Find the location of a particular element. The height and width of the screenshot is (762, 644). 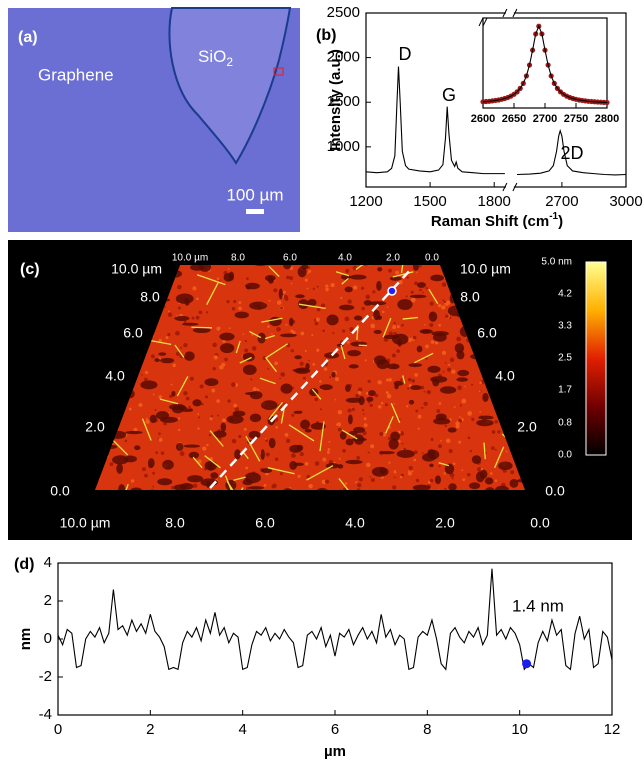

y-tick-label: 1500 is located at coordinates (343, 101).